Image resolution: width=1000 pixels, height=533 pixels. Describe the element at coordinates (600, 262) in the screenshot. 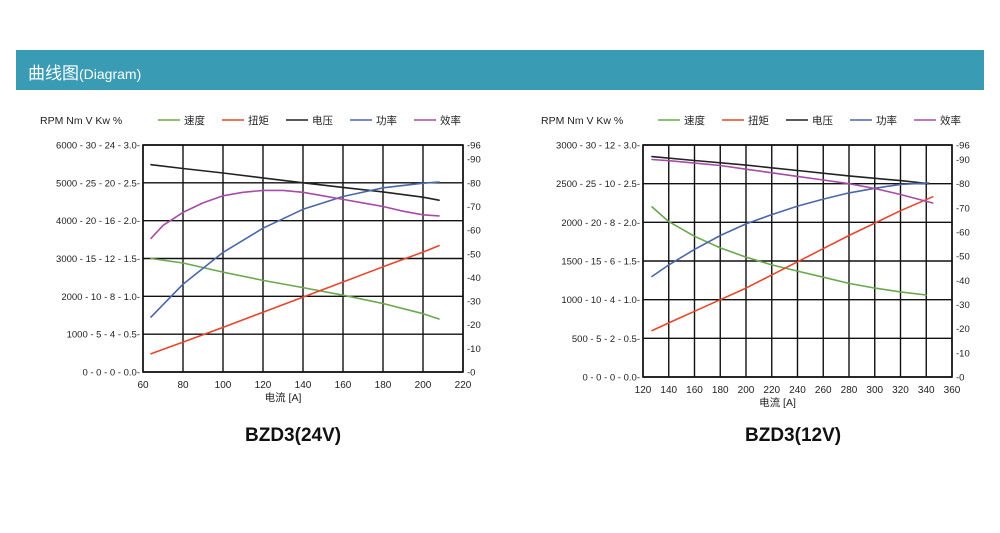

I see `left-tick-label: 1500 - 15 - 6 - 1.5-` at that location.